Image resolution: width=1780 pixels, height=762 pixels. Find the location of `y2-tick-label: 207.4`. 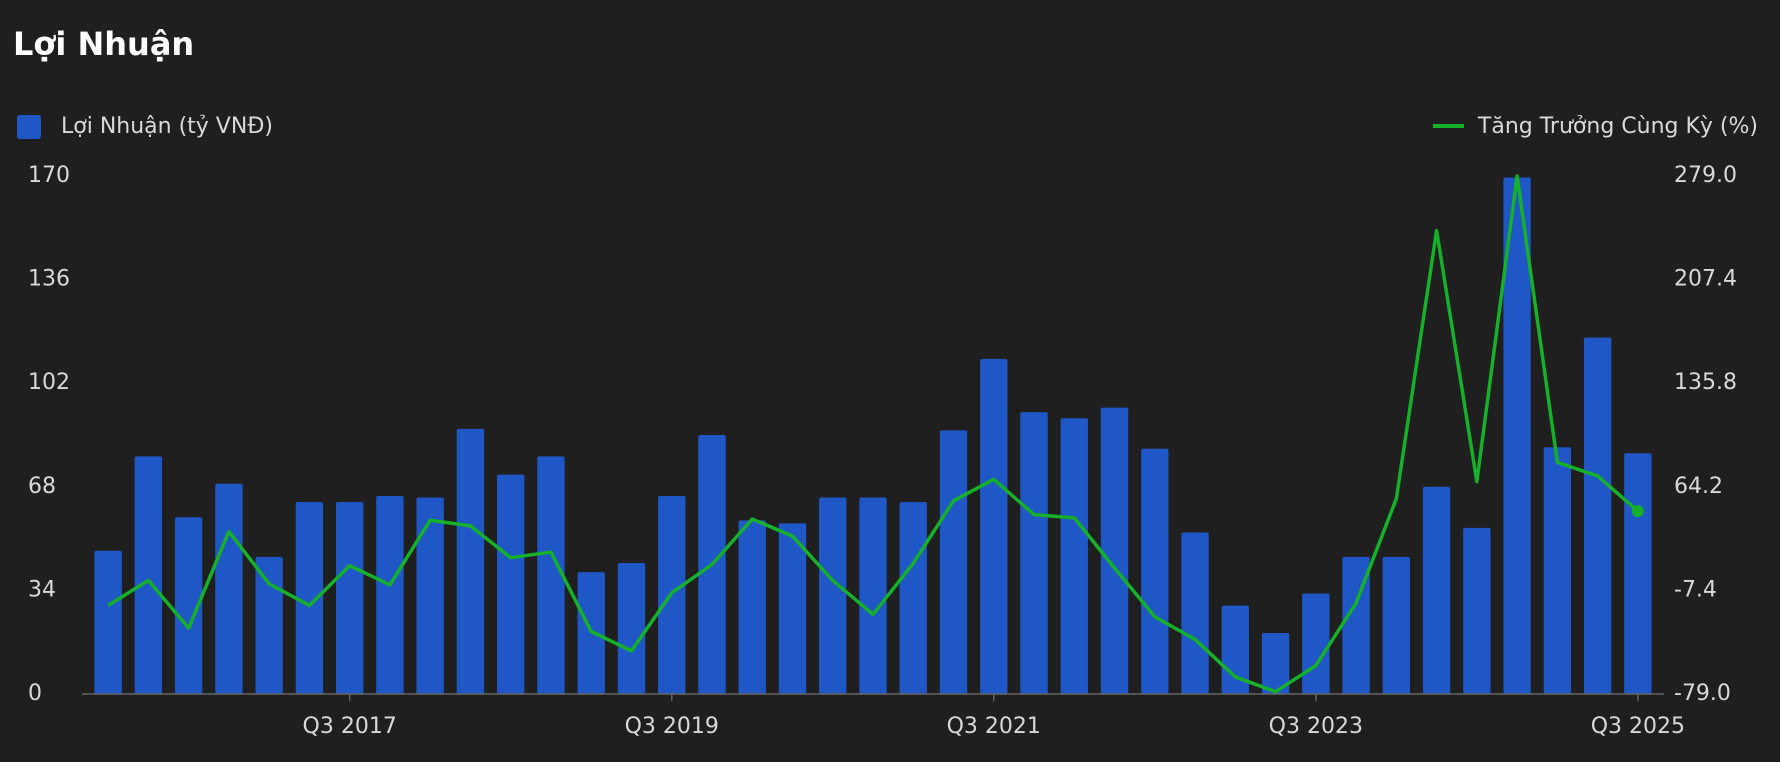

y2-tick-label: 207.4 is located at coordinates (1705, 279).